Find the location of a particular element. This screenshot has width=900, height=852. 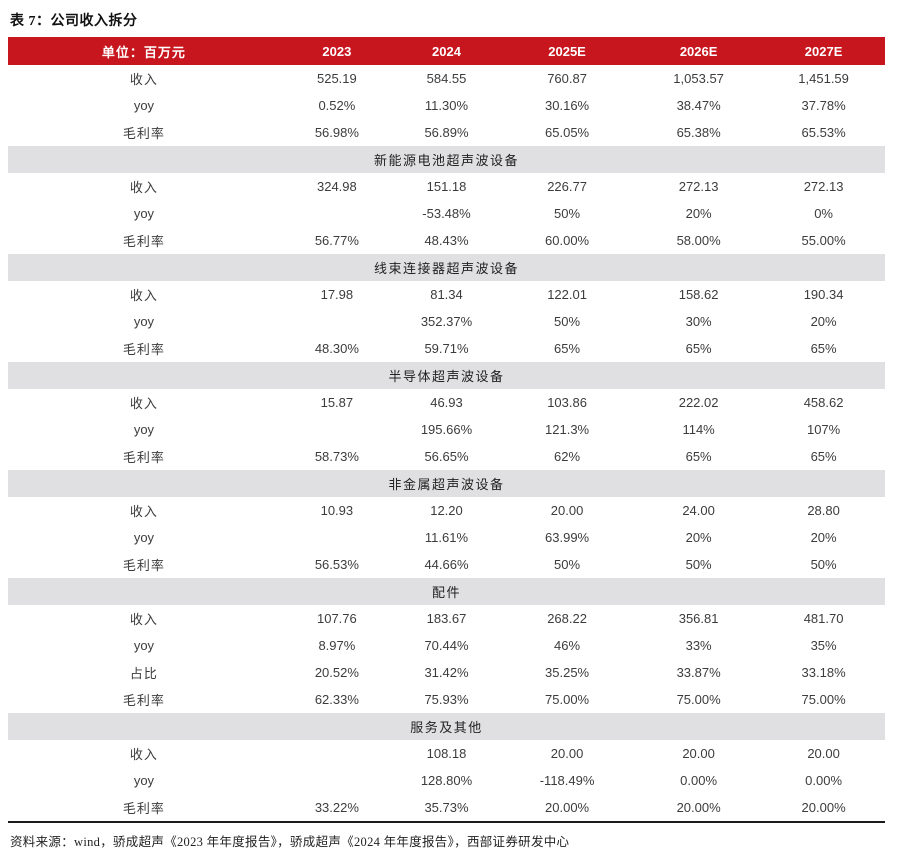

metric-value: 81.34 is located at coordinates (446, 294).